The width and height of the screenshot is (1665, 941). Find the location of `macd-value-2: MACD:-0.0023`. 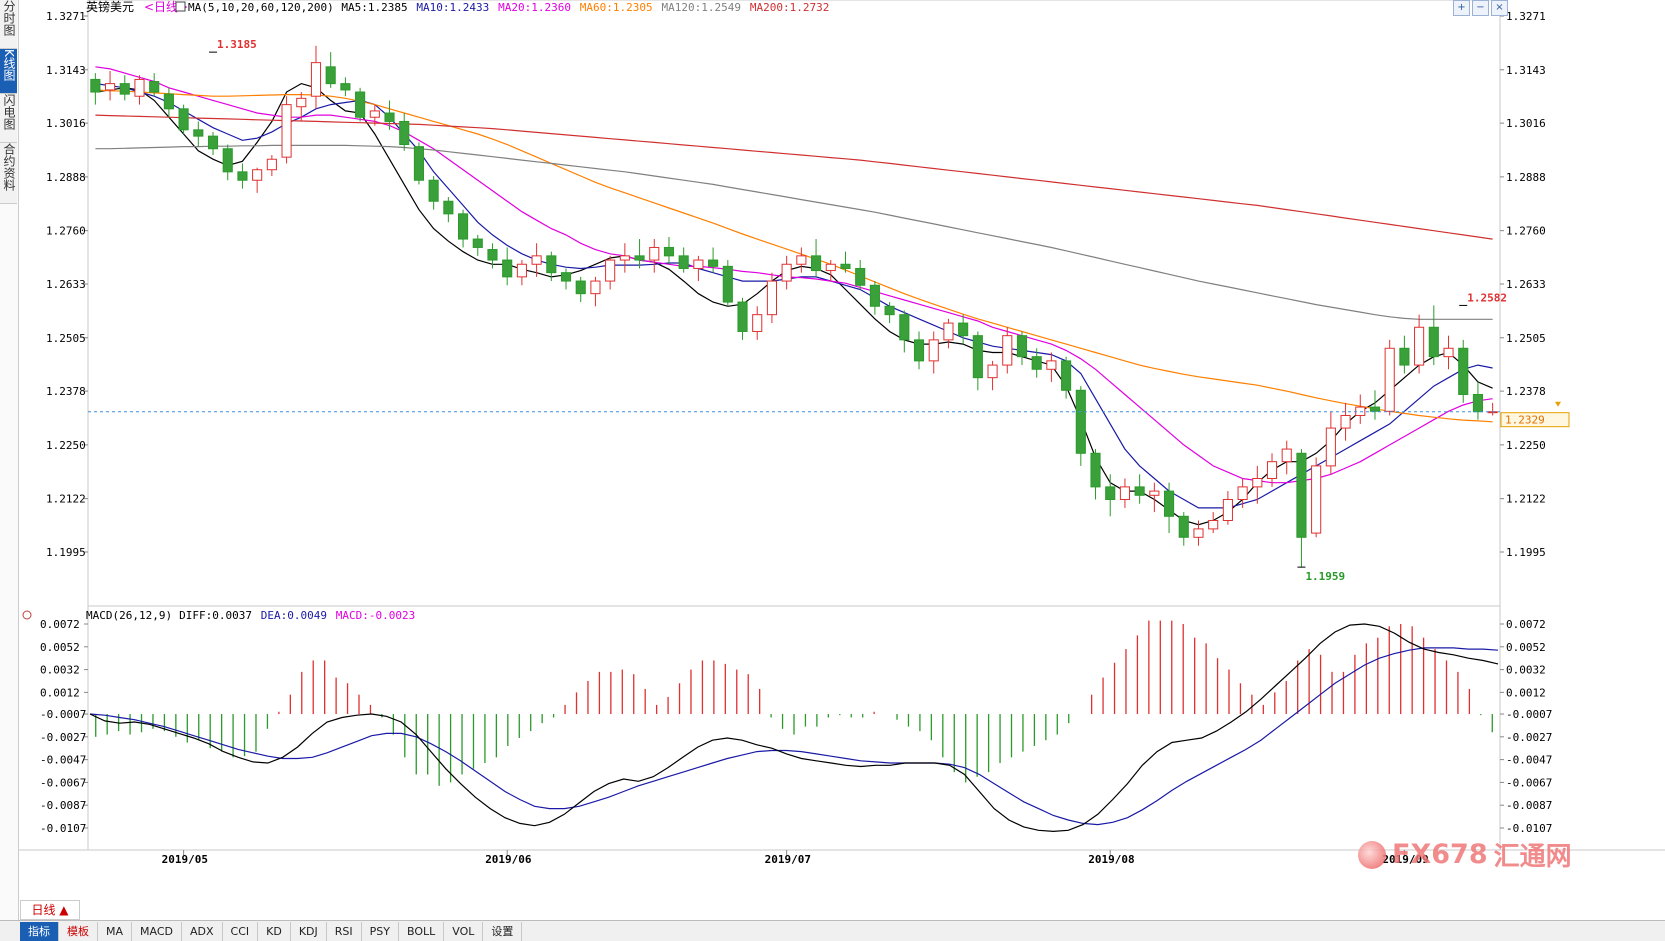

macd-value-2: MACD:-0.0023 is located at coordinates (375, 615).